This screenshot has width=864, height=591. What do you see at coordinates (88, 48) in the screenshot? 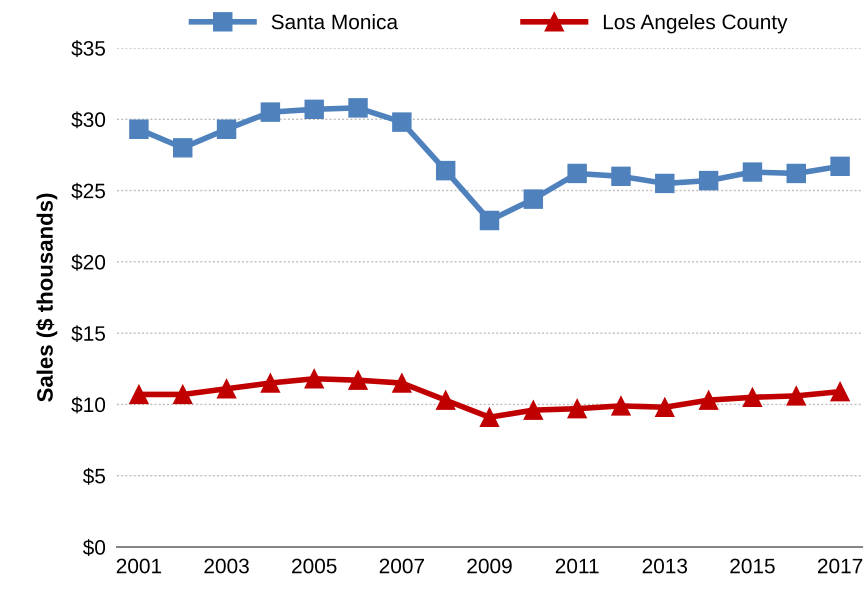
I see `y-tick-label: $35` at bounding box center [88, 48].